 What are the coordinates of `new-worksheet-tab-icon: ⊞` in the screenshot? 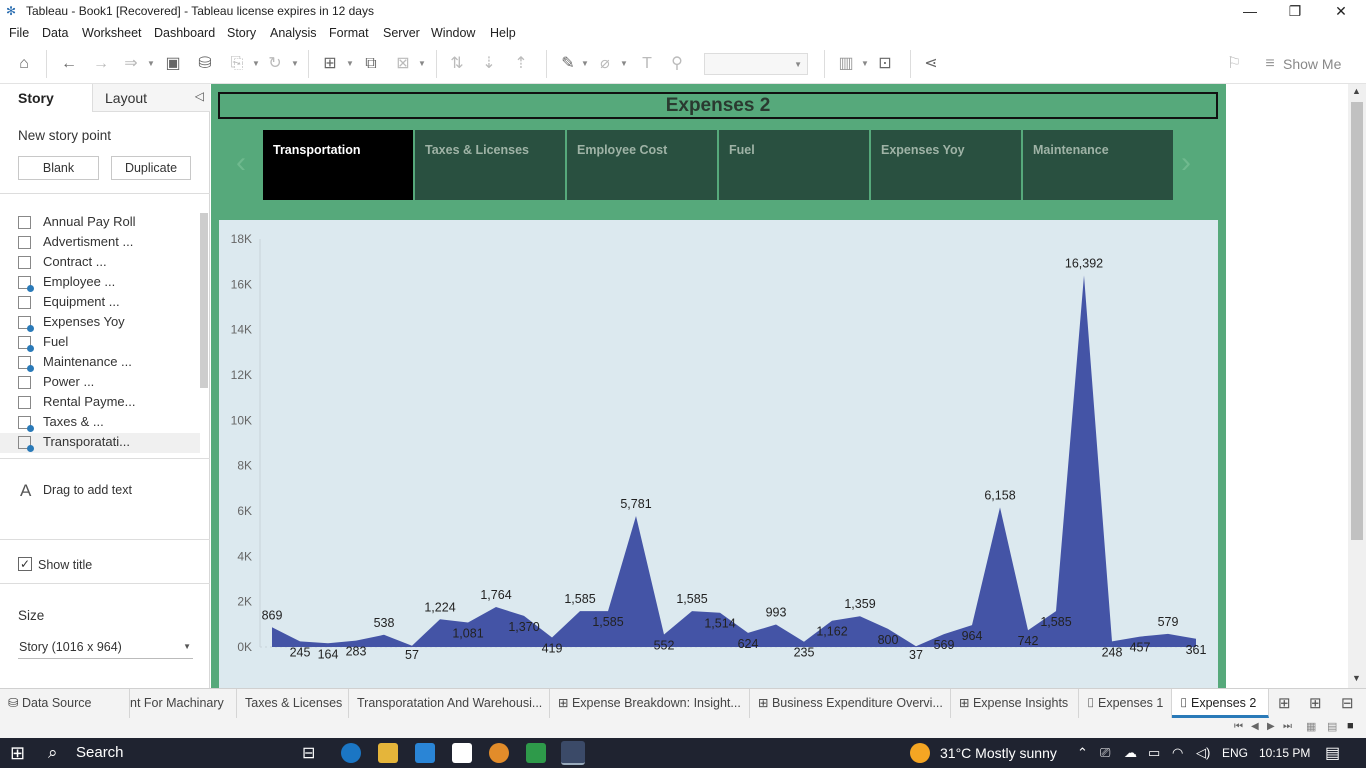 It's located at (1284, 703).